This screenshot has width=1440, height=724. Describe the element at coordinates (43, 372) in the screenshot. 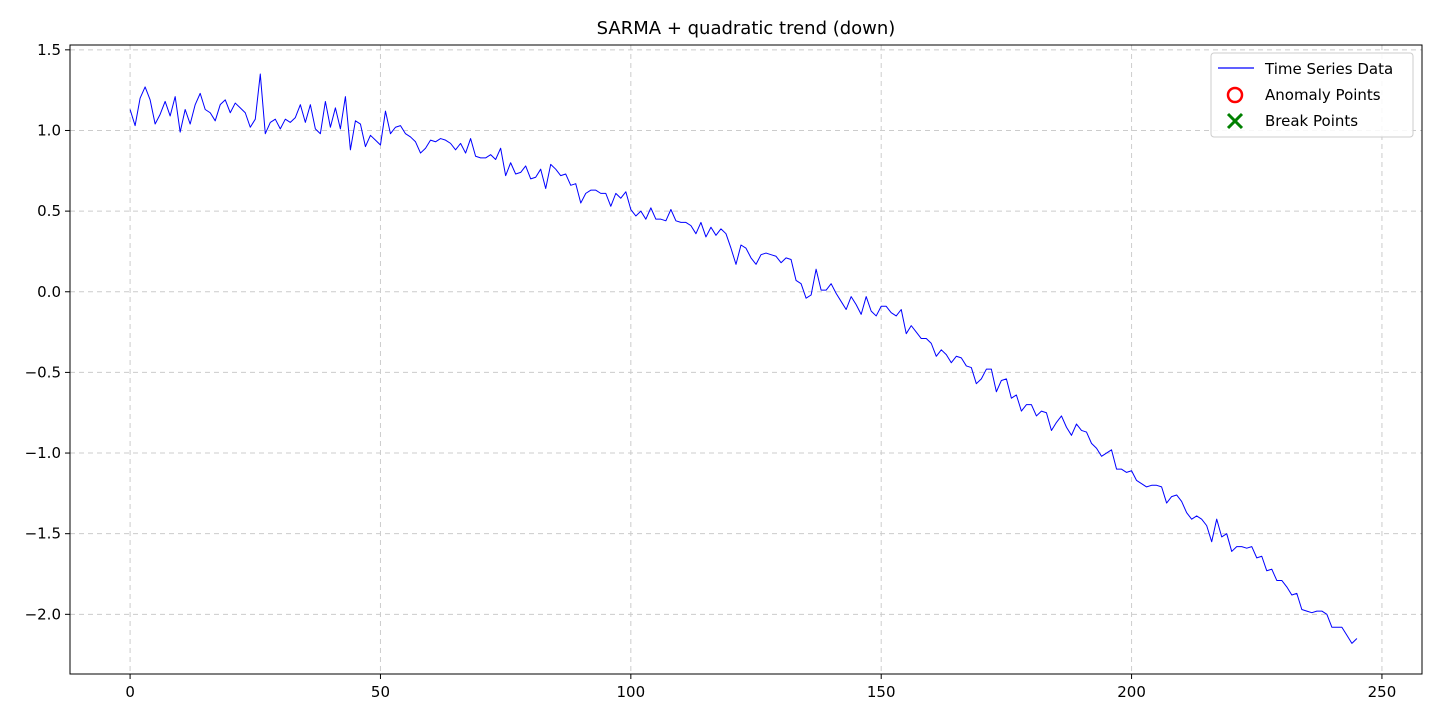

I see `y-tick-label: −0.5` at that location.